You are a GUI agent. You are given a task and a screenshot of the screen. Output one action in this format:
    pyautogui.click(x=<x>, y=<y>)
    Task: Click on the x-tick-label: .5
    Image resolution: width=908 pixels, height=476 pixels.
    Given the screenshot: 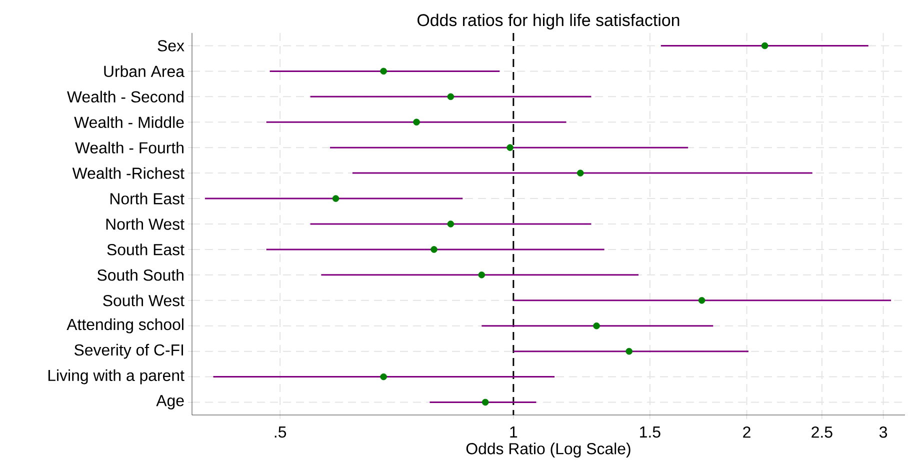 What is the action you would take?
    pyautogui.click(x=280, y=432)
    